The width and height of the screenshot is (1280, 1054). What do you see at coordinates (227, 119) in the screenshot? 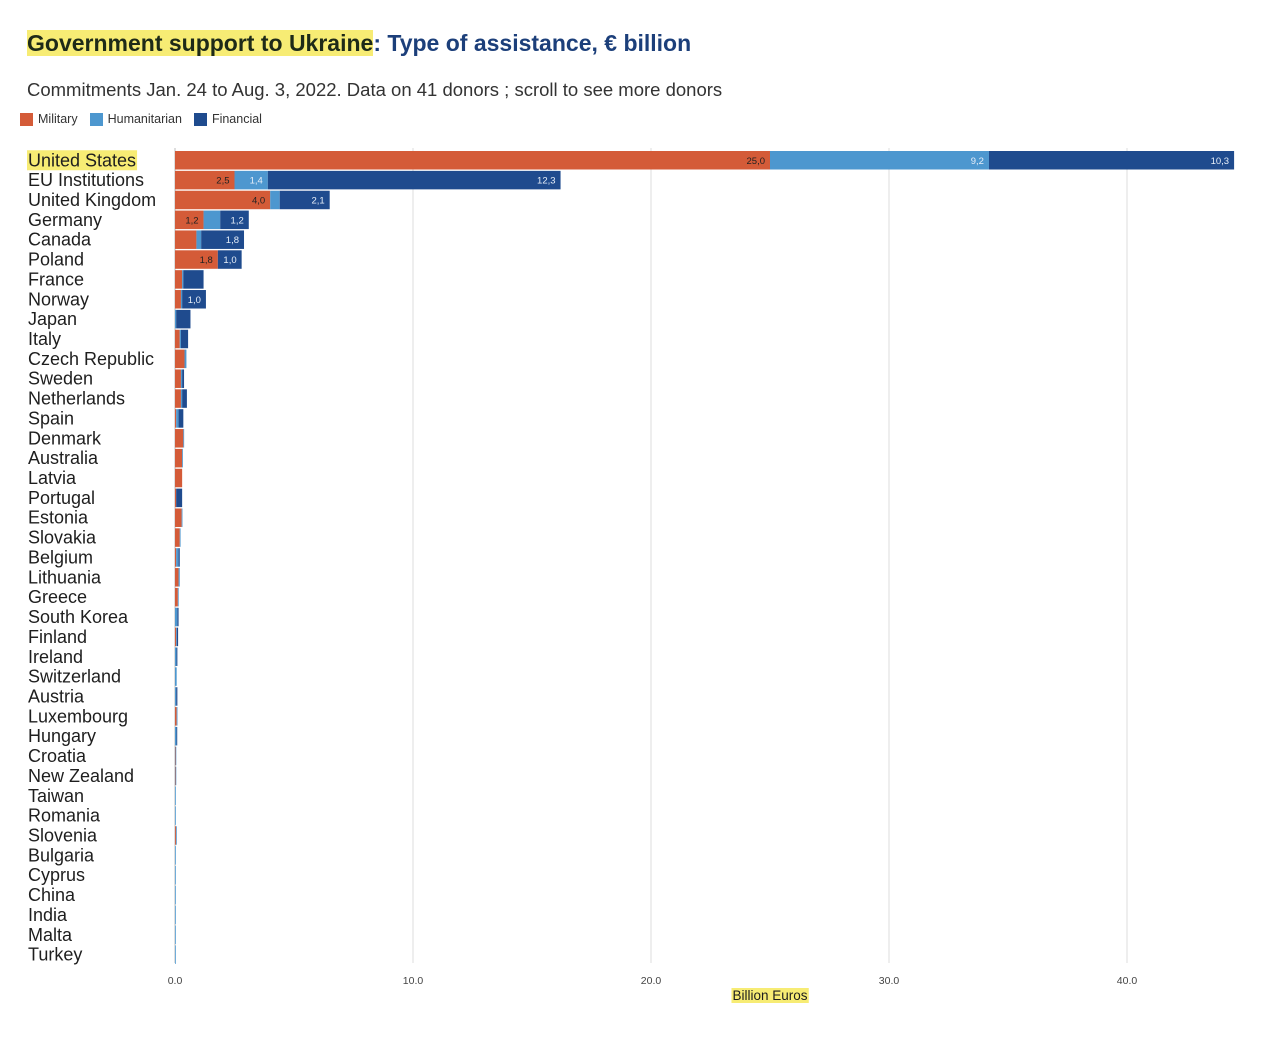
I see `legend-item-financial: Financial` at bounding box center [227, 119].